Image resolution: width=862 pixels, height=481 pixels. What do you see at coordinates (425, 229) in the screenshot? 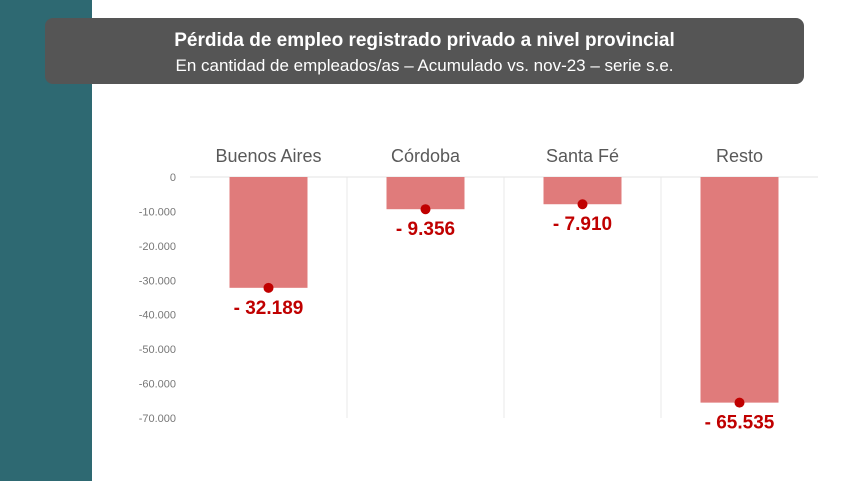
I see `data-label: - 9.356` at bounding box center [425, 229].